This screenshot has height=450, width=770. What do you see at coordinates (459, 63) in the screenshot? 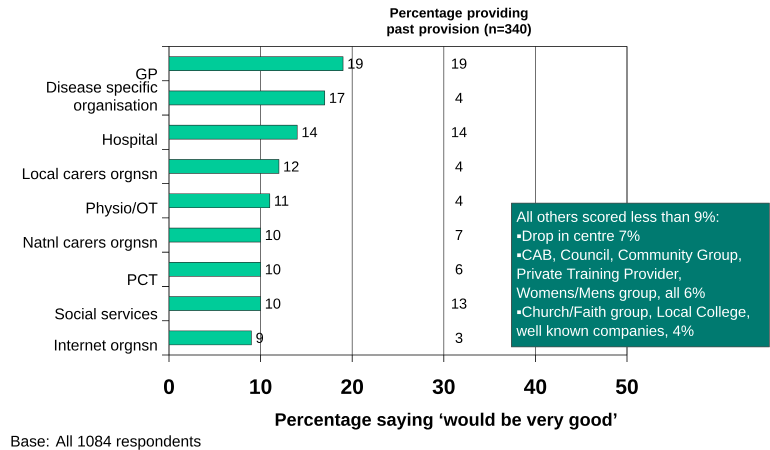
I see `data-label: 19` at bounding box center [459, 63].